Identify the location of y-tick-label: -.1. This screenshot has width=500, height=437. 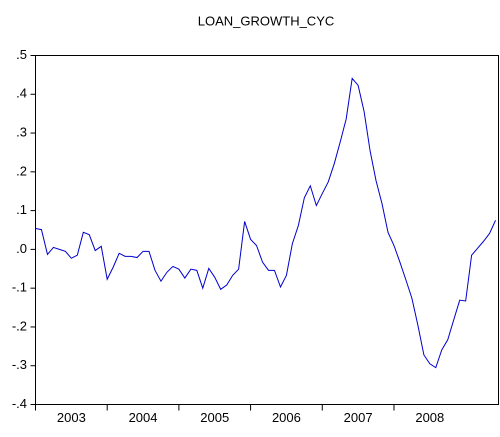
(19, 287).